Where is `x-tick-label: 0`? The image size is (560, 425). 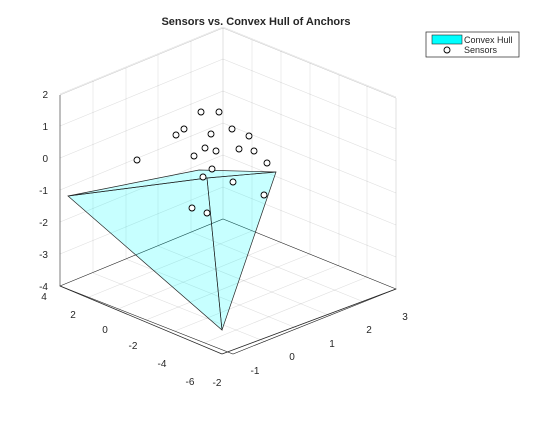 x-tick-label: 0 is located at coordinates (292, 357).